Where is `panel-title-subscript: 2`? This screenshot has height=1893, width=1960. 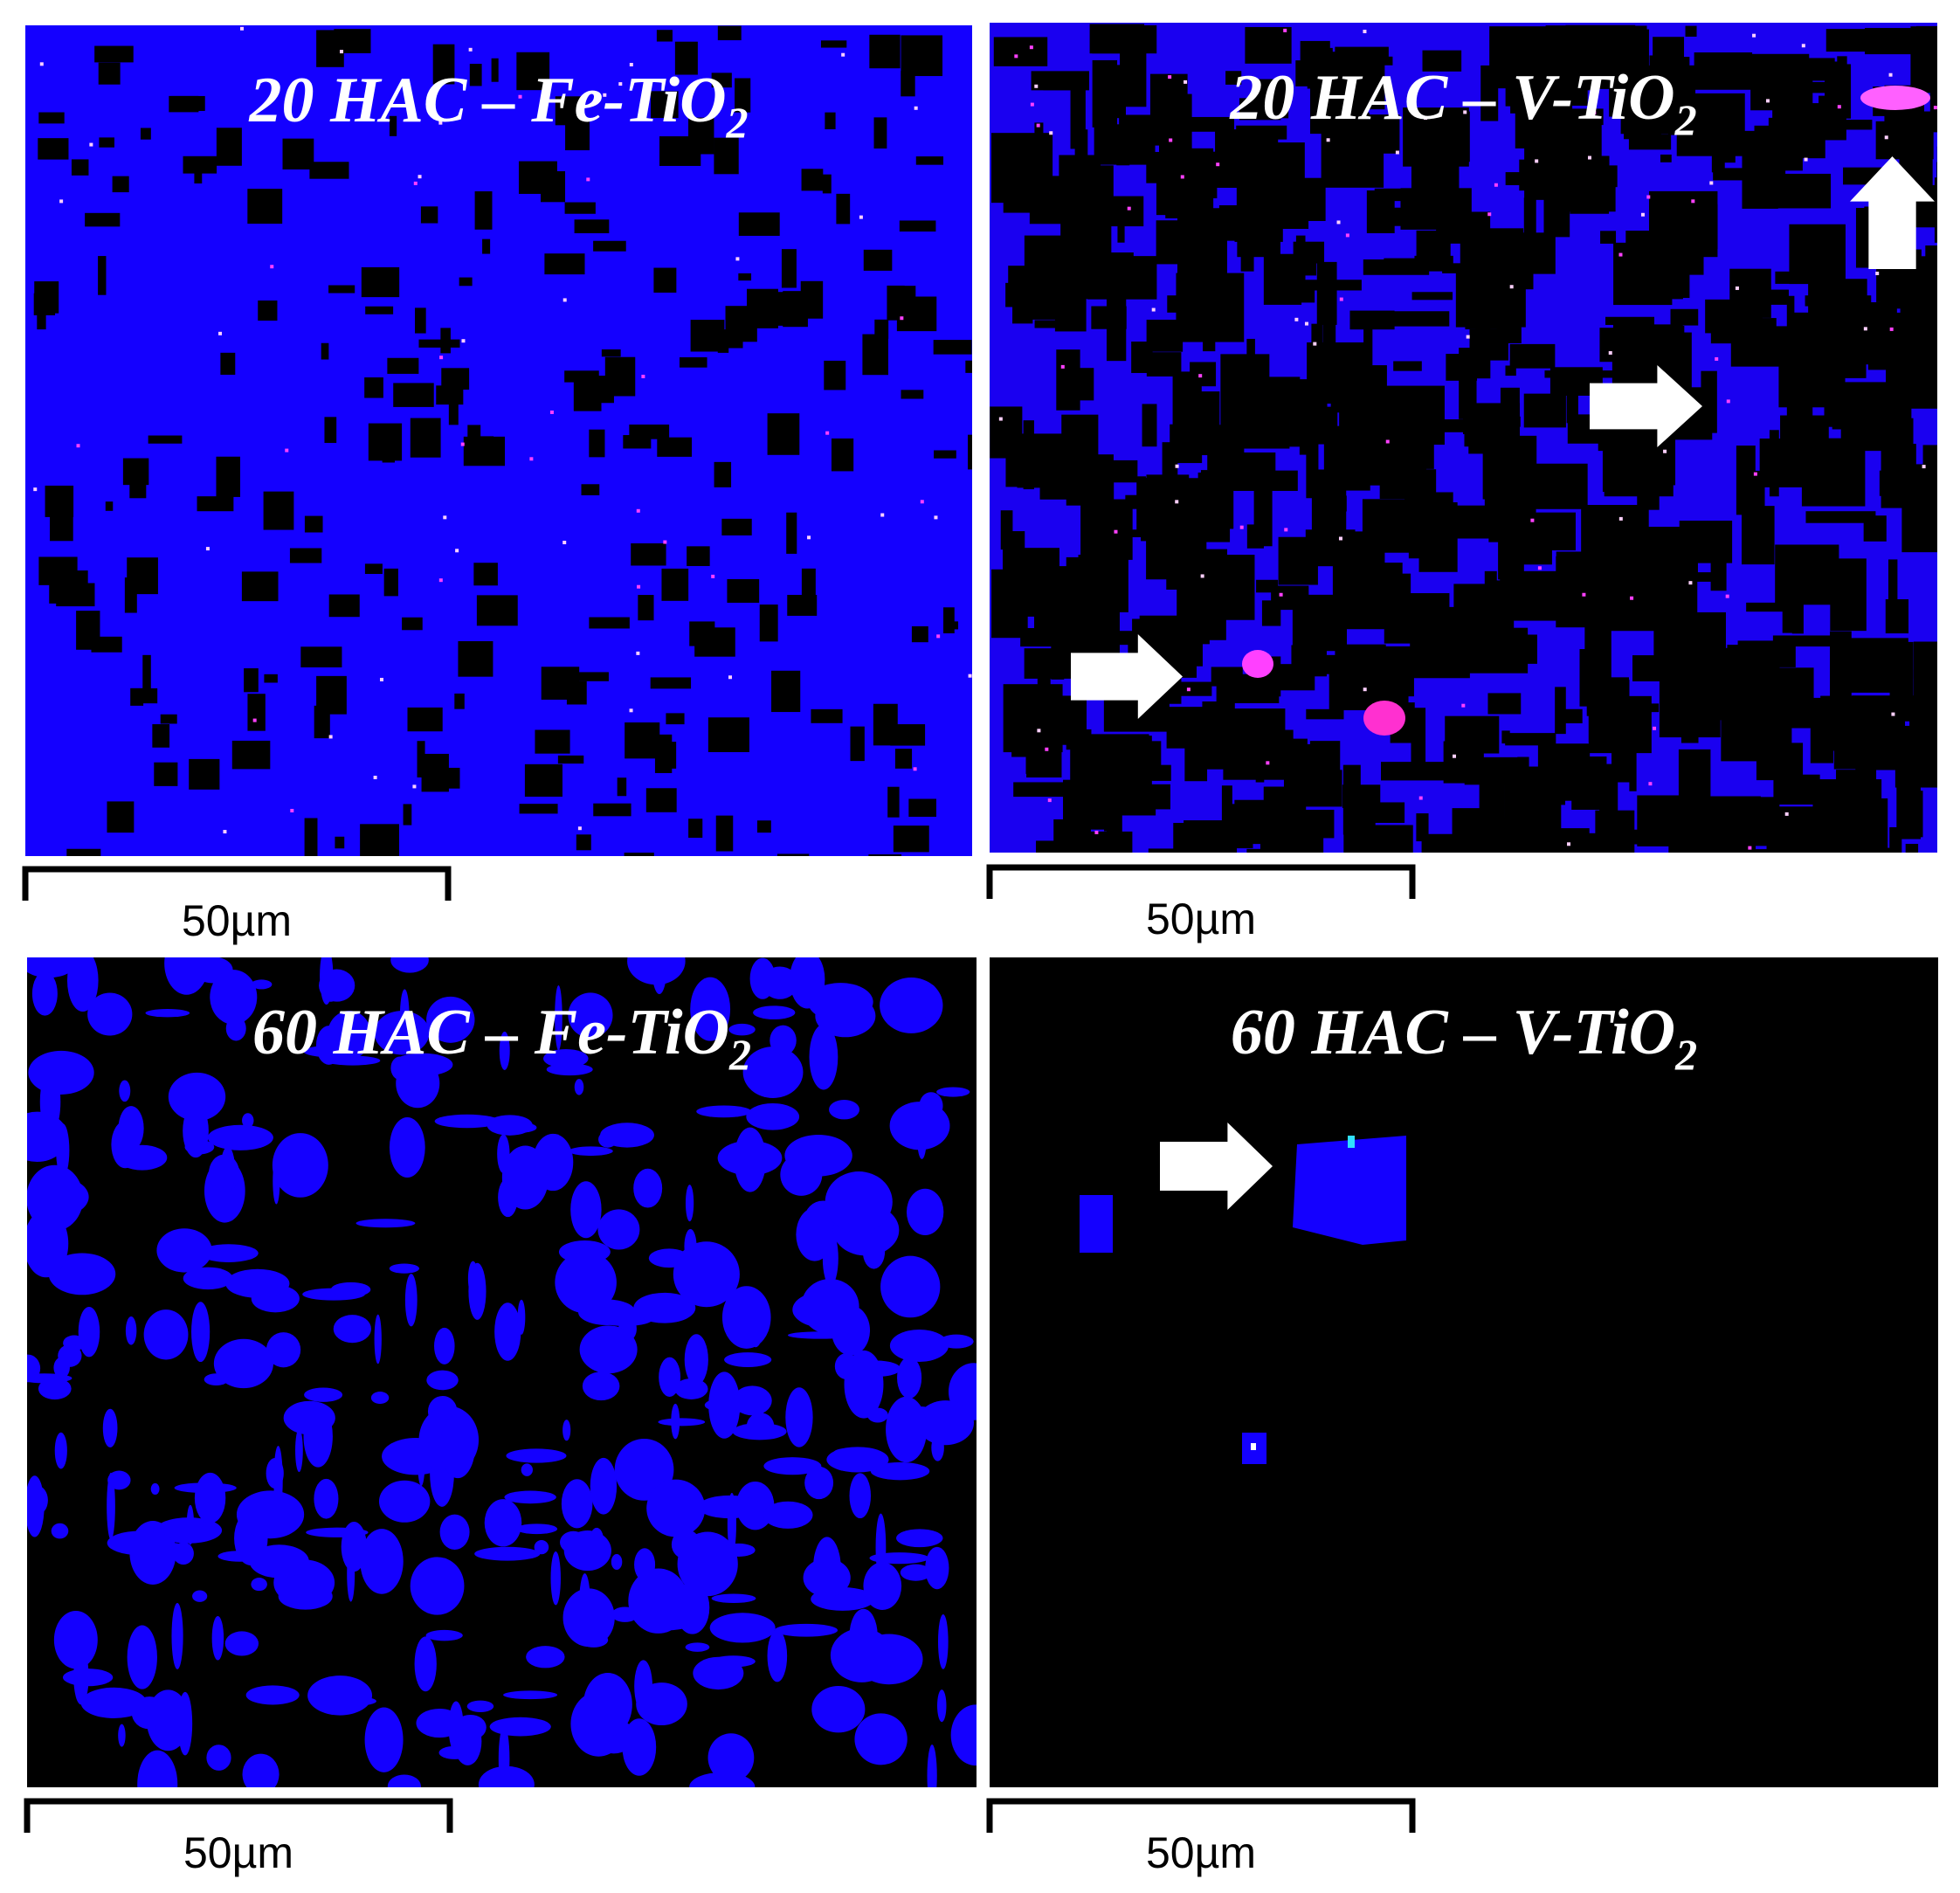 panel-title-subscript: 2 is located at coordinates (1685, 119).